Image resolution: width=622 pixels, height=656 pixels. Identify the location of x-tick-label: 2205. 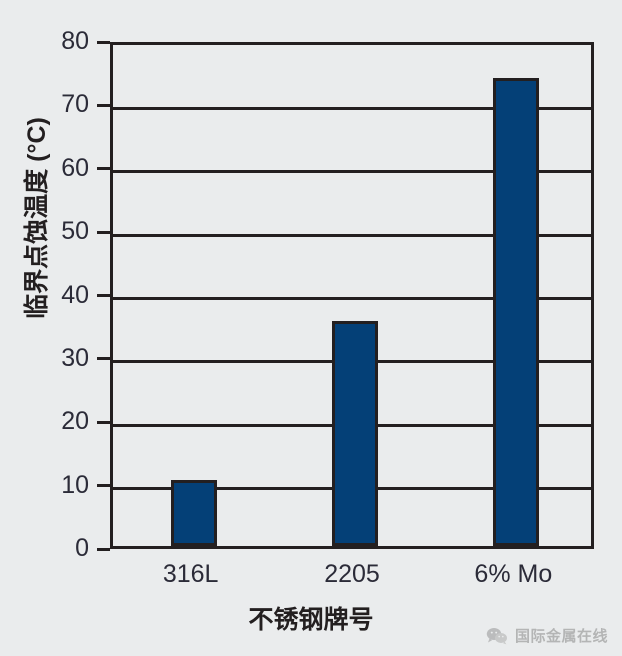
(352, 574).